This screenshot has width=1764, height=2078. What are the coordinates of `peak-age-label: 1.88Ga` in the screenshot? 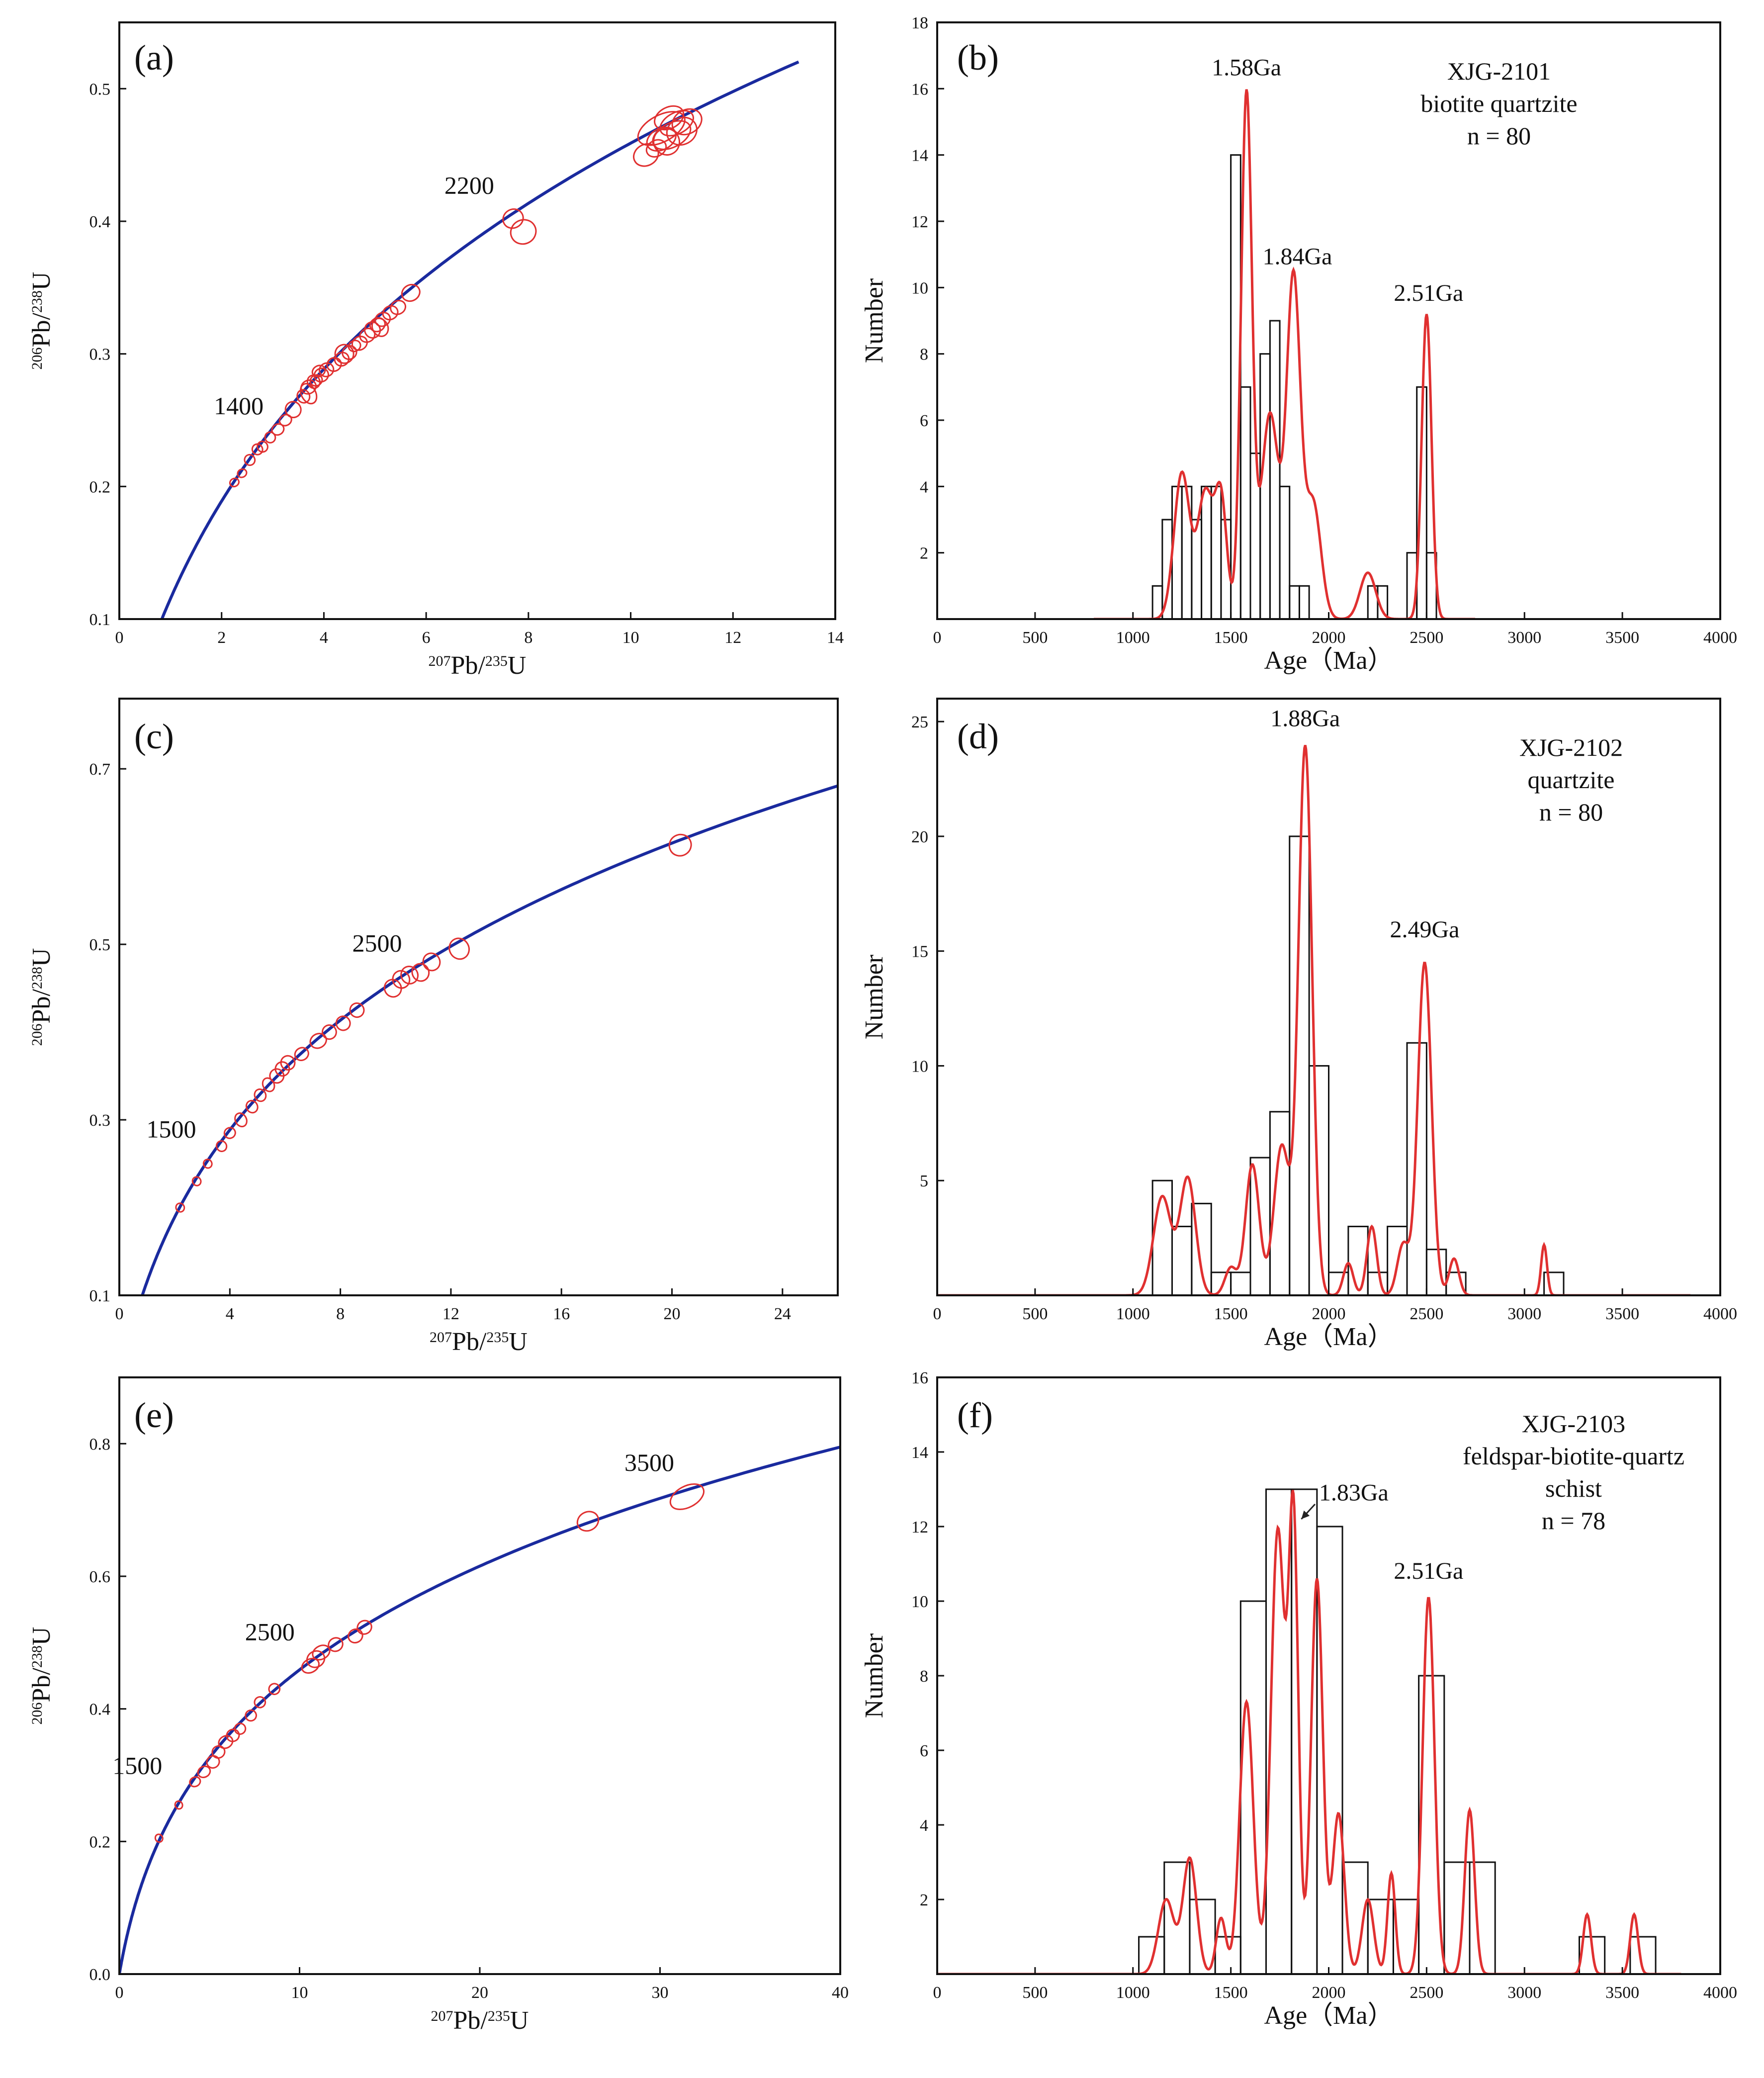 It's located at (1305, 718).